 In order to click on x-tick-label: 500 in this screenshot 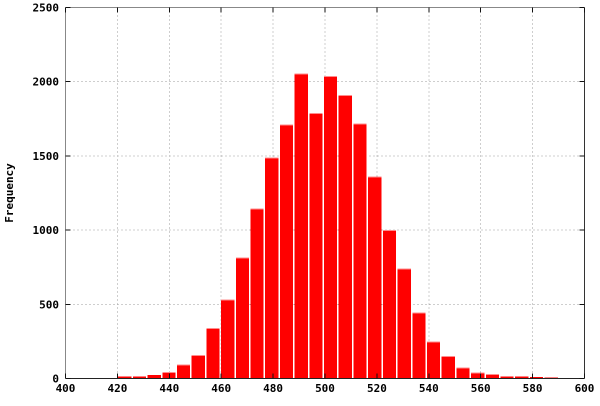, I will do `click(325, 388)`.